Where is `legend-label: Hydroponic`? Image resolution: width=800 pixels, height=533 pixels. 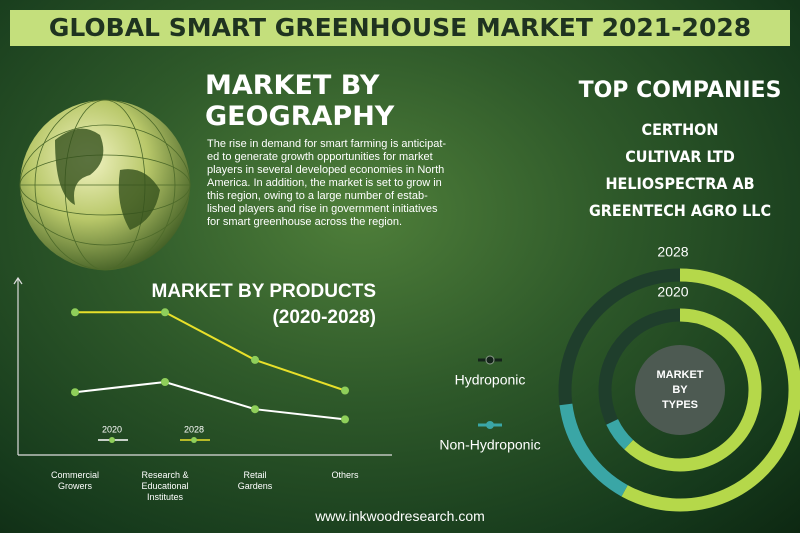 legend-label: Hydroponic is located at coordinates (490, 380).